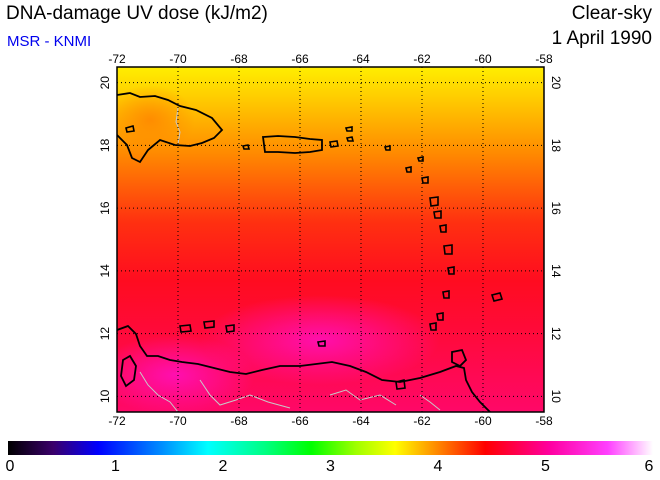 This screenshot has width=660, height=480. What do you see at coordinates (611, 13) in the screenshot?
I see `sky-condition-label: Clear-sky` at bounding box center [611, 13].